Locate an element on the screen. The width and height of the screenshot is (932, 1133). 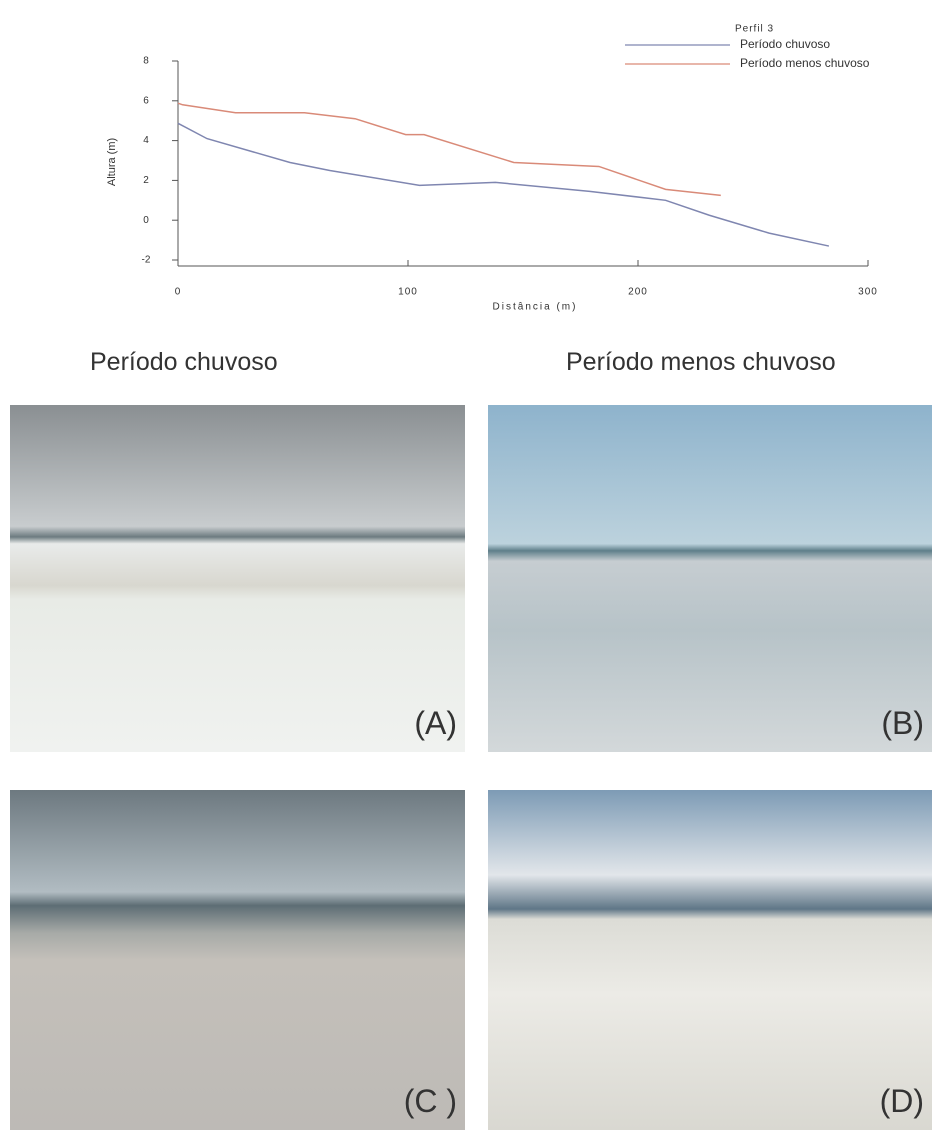
photo: (A) is located at coordinates (237, 578).